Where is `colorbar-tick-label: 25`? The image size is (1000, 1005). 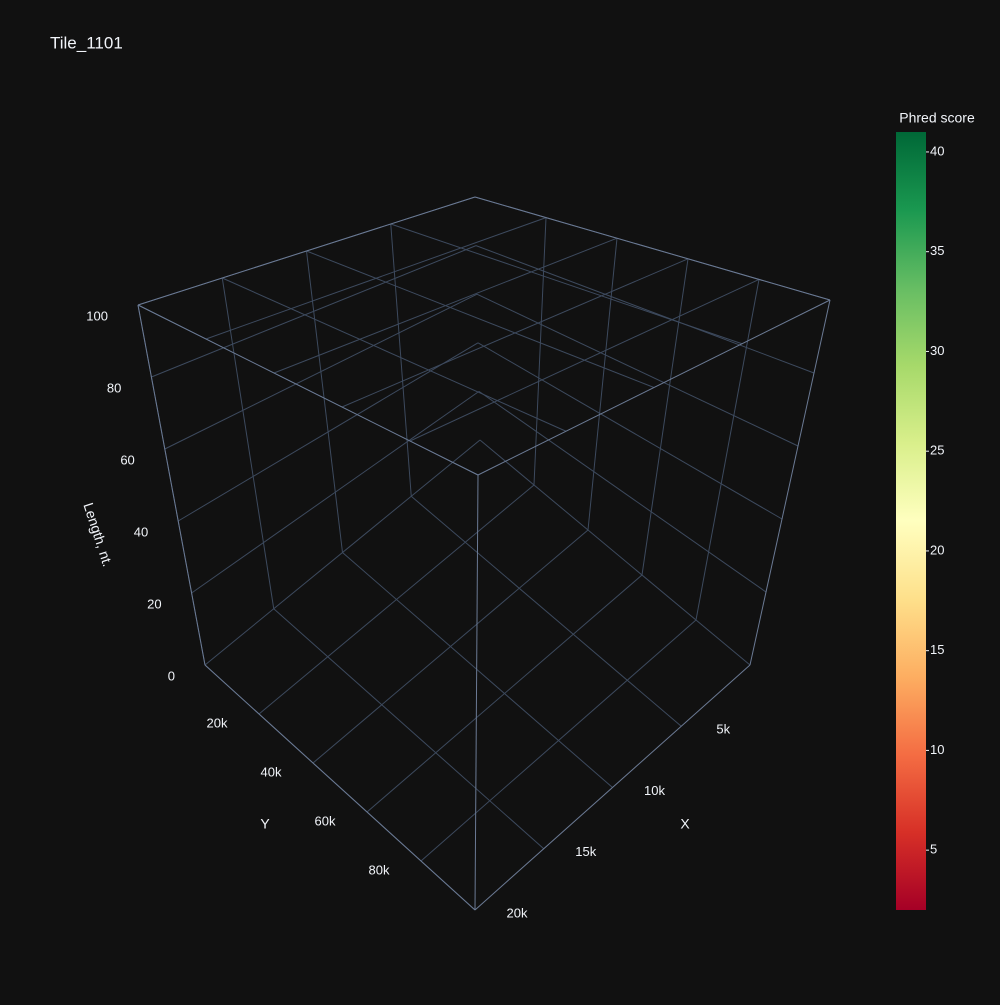
colorbar-tick-label: 25 is located at coordinates (937, 450).